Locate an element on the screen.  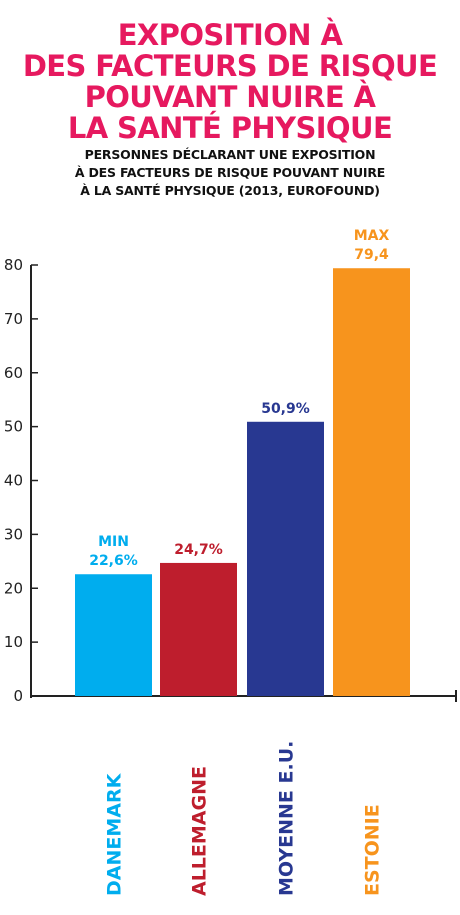
chart-category-labels: DANEMARK ALLEMAGNE MOYENNE E.U. ESTONIE is located at coordinates (244, 818).